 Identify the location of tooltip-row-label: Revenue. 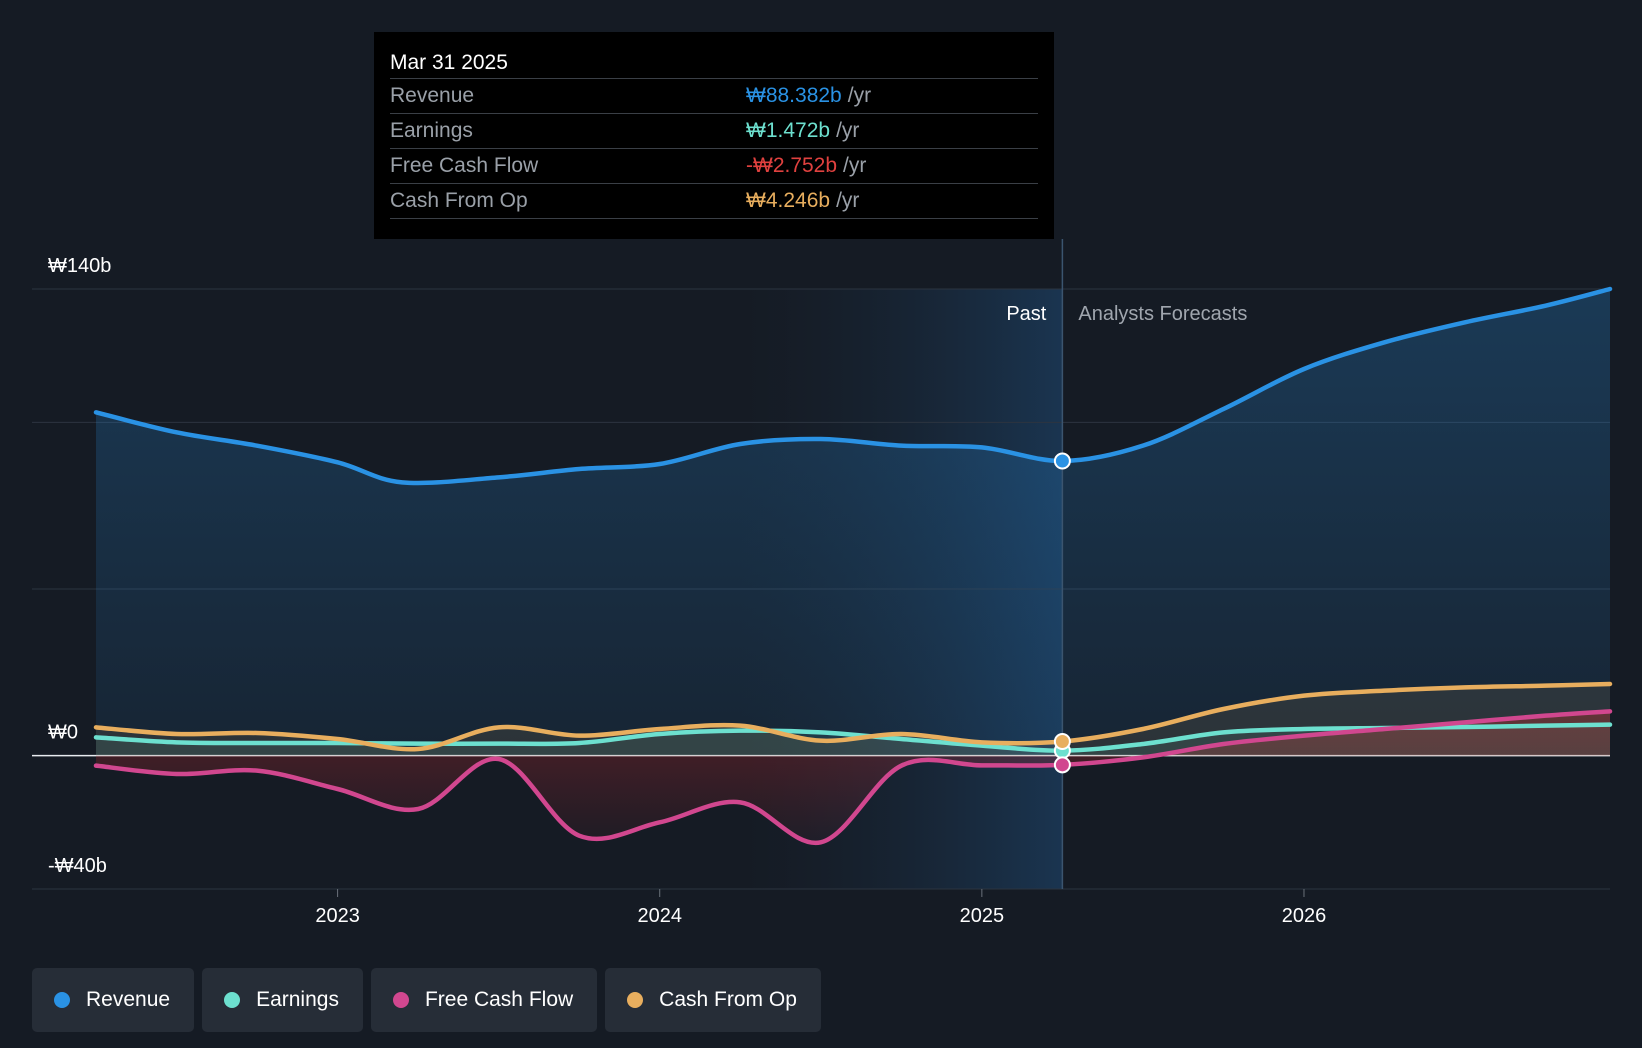
(432, 95).